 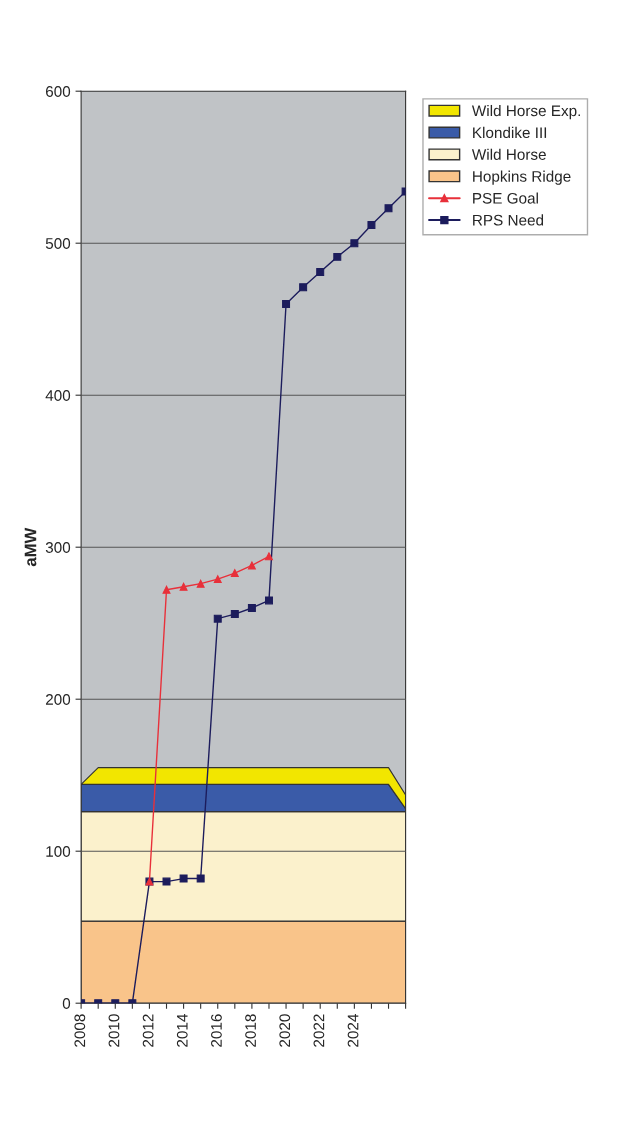 What do you see at coordinates (353, 1030) in the screenshot?
I see `x-tick-label: 2024` at bounding box center [353, 1030].